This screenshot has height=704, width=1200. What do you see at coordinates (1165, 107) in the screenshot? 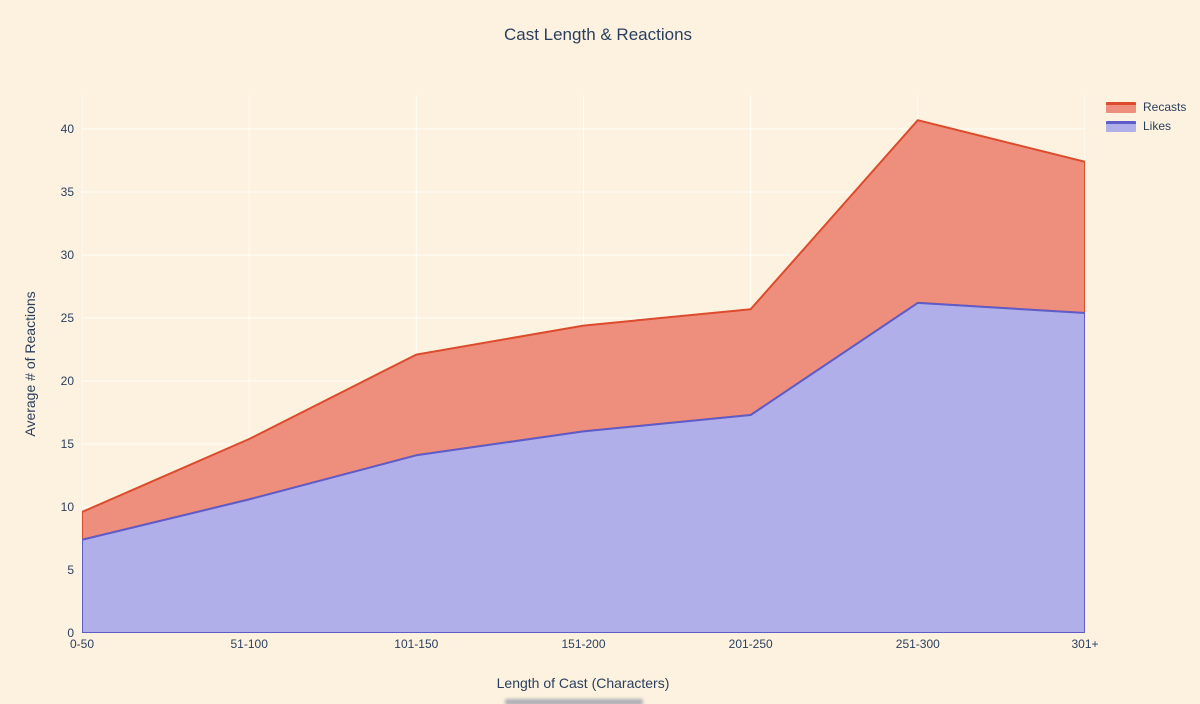
I see `legend-label-recasts: Recasts` at bounding box center [1165, 107].